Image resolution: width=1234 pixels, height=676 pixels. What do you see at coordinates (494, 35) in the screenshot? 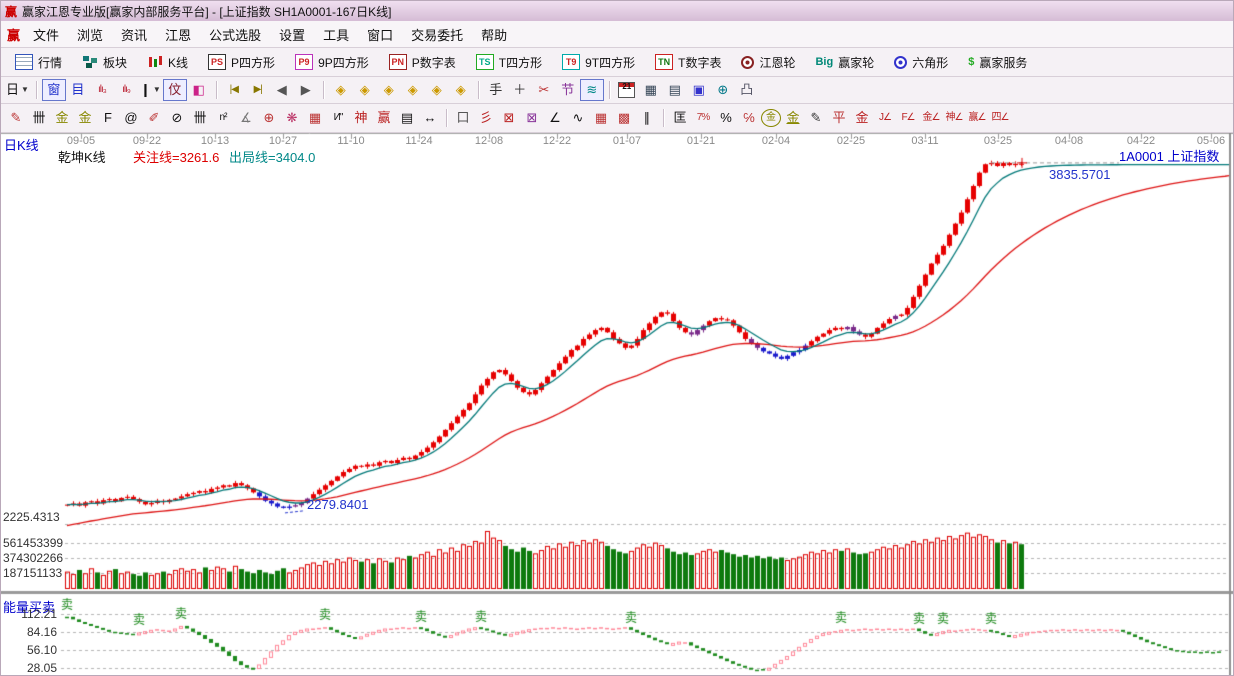
I see `menu-item-9: 帮助` at bounding box center [494, 35].